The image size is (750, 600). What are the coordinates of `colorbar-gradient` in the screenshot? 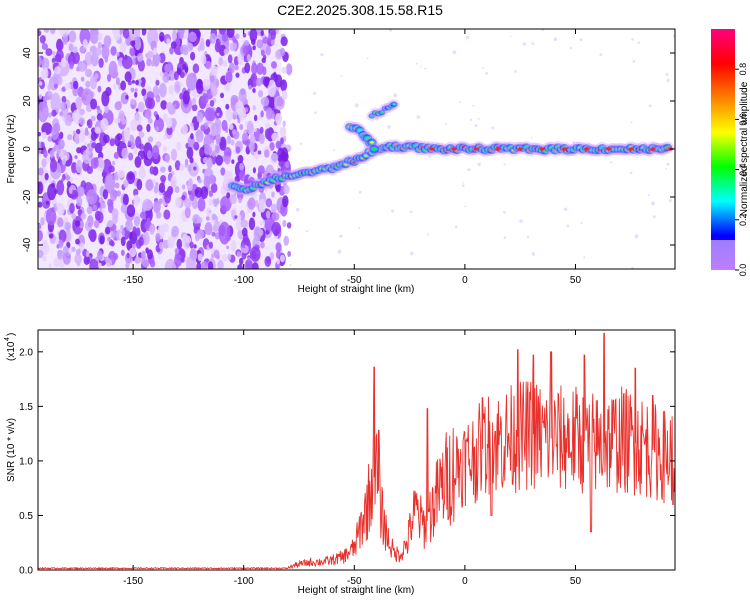 It's located at (723, 149).